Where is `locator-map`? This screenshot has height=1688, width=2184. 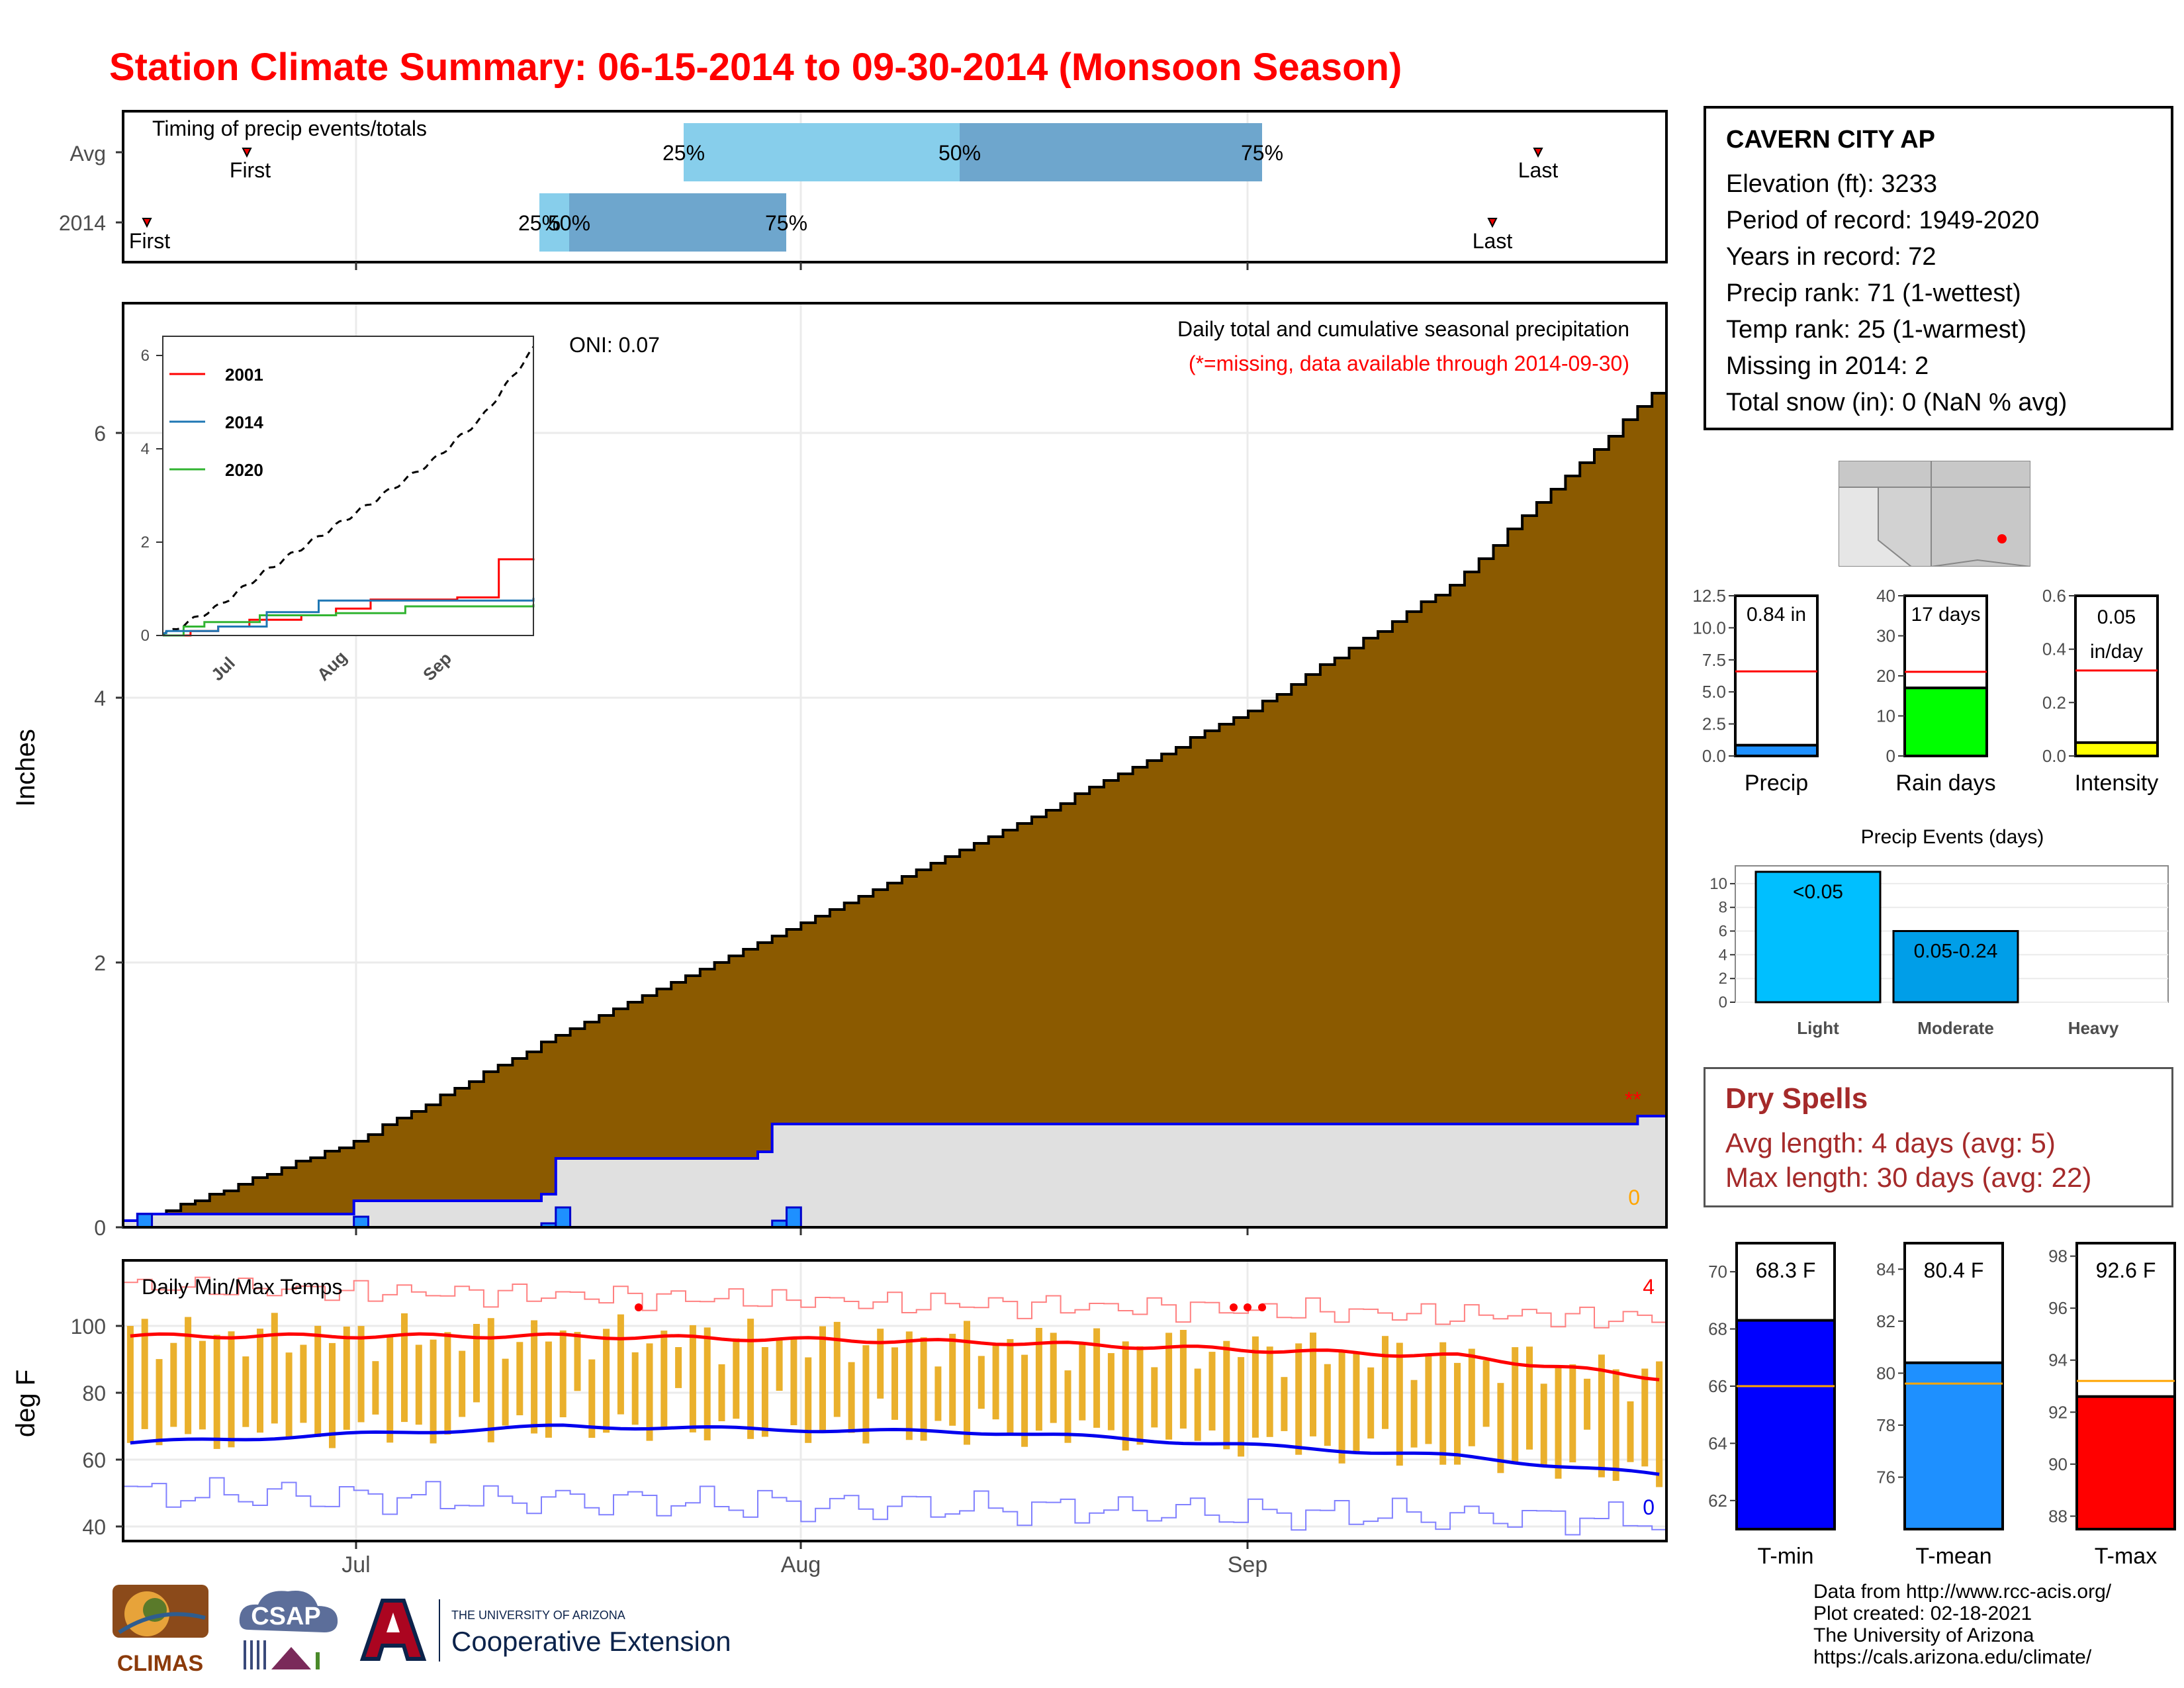
locator-map is located at coordinates (1934, 514).